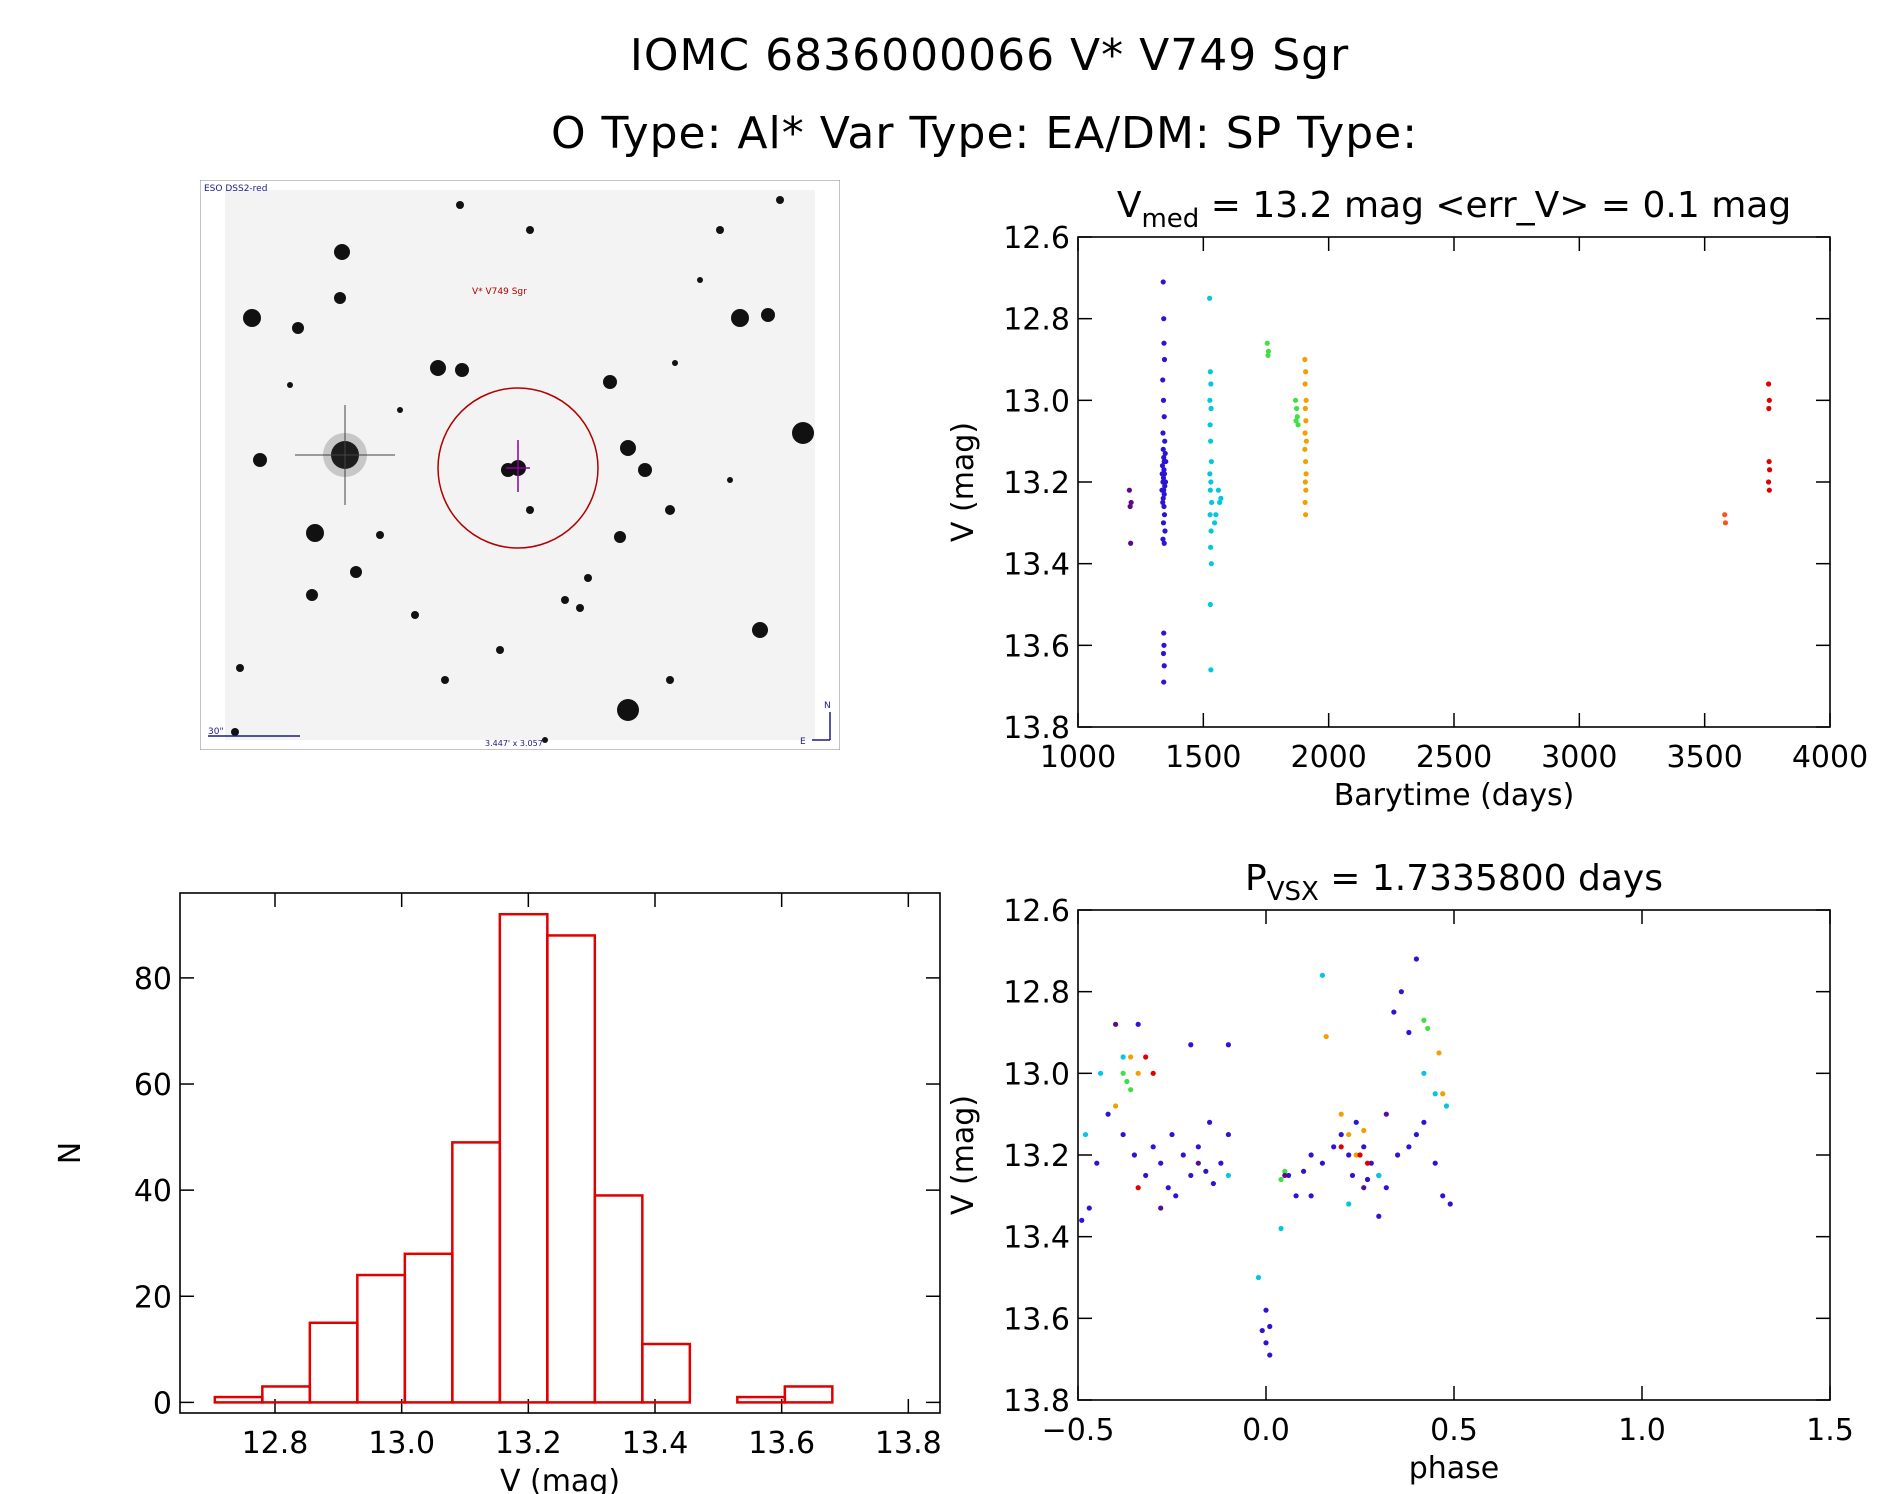  I want to click on chart-title: PVSX = 1.7335800 days, so click(1454, 882).